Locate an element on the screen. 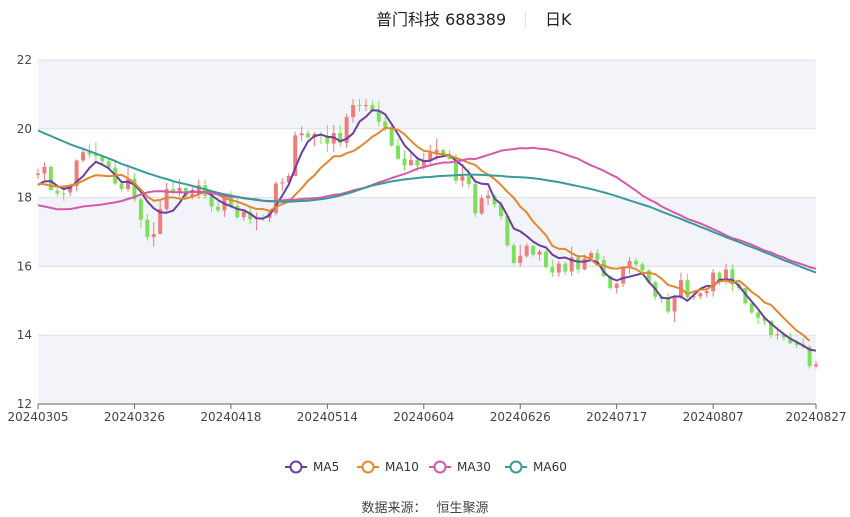  chart-period: 日K is located at coordinates (558, 19).